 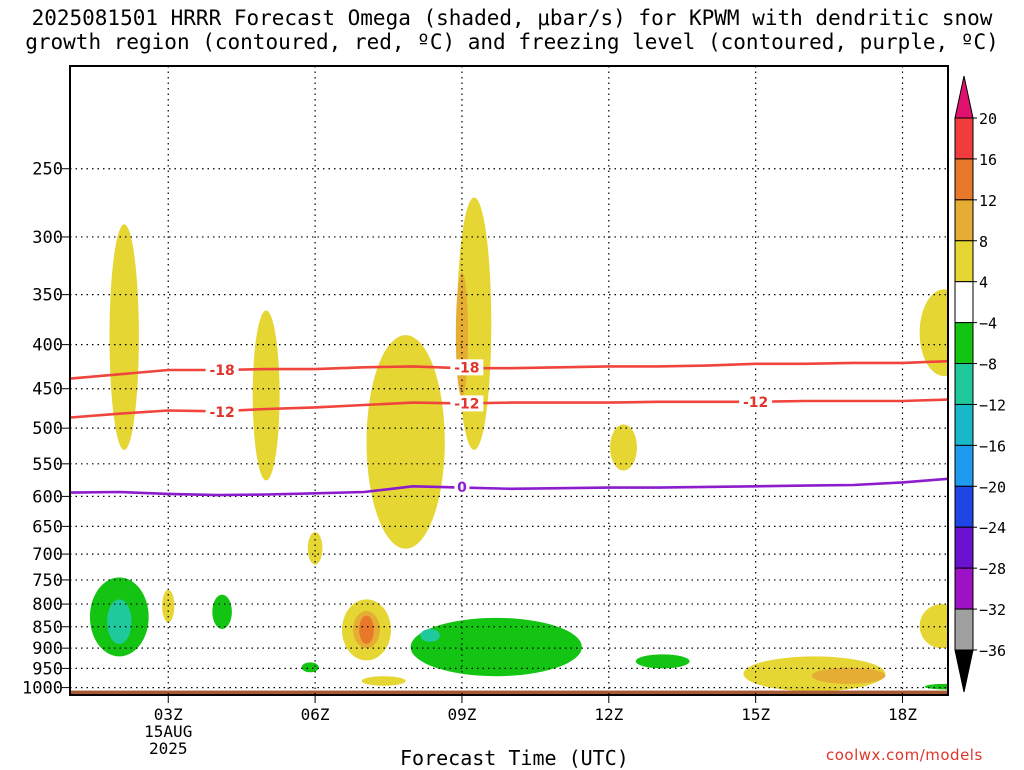 What do you see at coordinates (992, 569) in the screenshot?
I see `colorbar-label: −28` at bounding box center [992, 569].